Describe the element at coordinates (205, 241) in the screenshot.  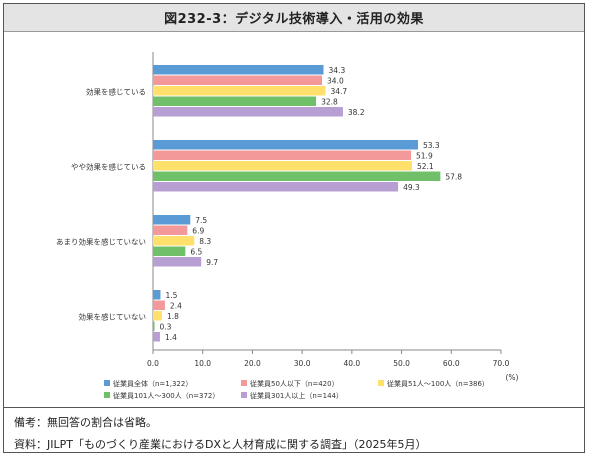
I see `data-label-3-3: 8.3` at that location.